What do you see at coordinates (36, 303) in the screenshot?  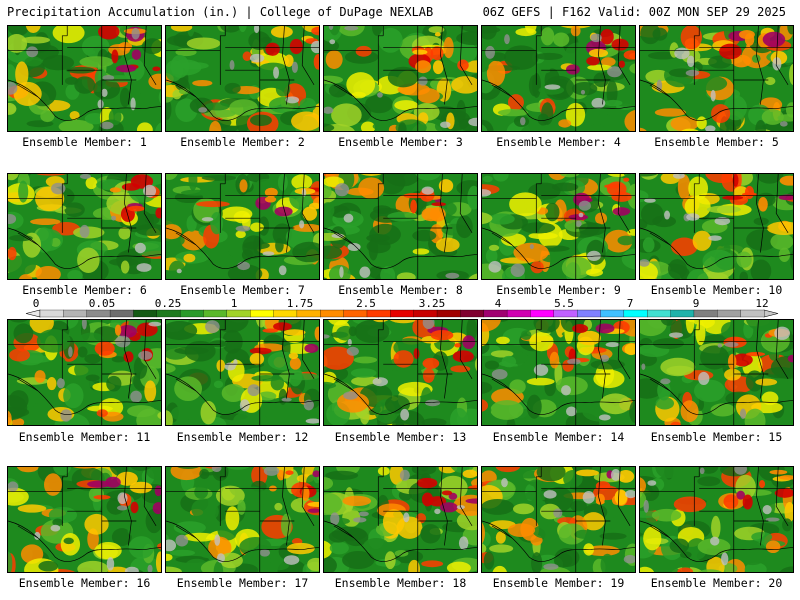 I see `colorbar-tick-label: 0` at bounding box center [36, 303].